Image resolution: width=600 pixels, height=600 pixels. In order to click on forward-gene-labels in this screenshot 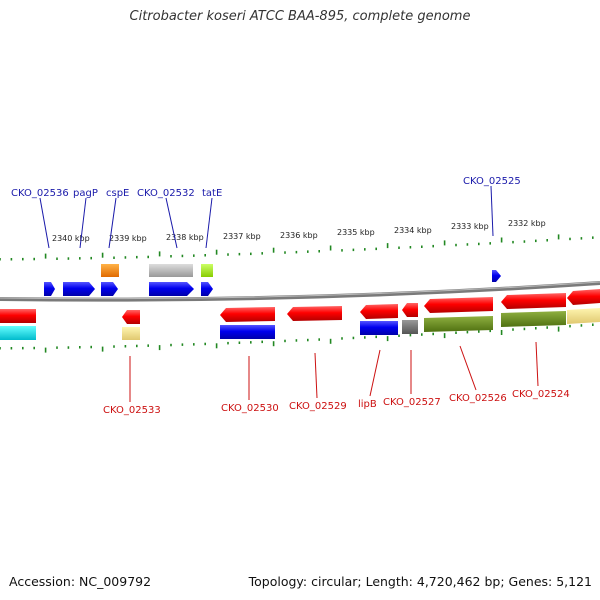, I will do `click(266, 217)`.